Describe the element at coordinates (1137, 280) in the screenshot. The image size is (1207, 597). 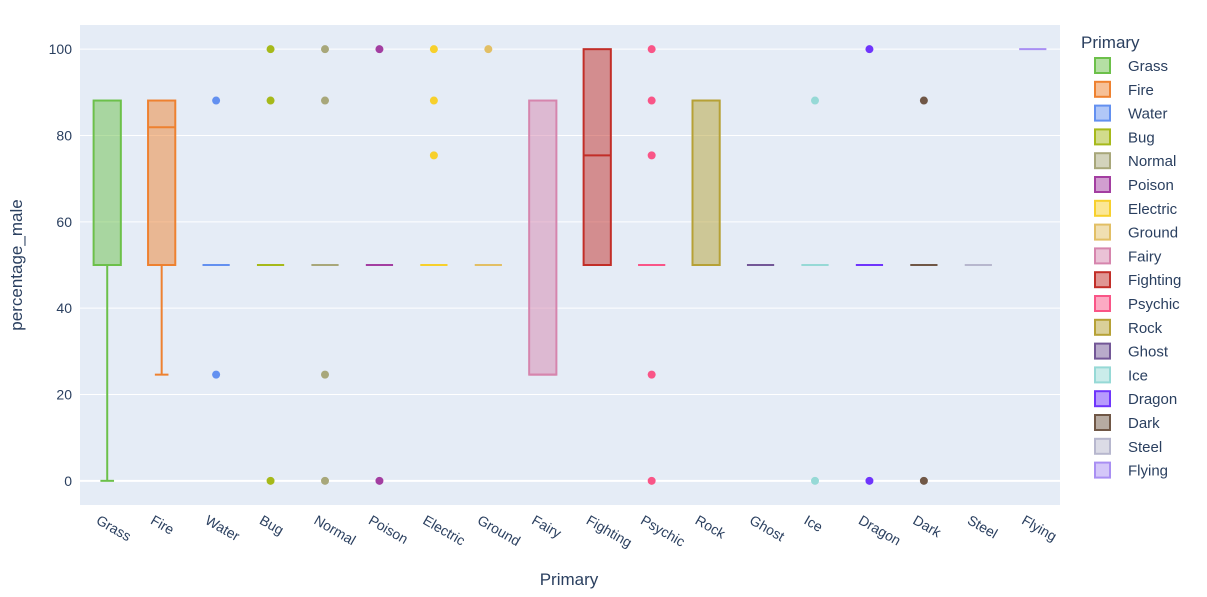
I see `legend-item-fighting: Fighting` at that location.